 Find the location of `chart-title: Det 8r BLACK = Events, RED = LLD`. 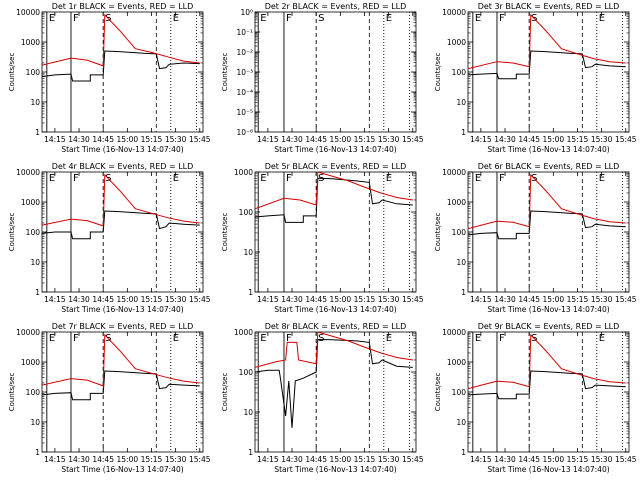

chart-title: Det 8r BLACK = Events, RED = LLD is located at coordinates (336, 326).